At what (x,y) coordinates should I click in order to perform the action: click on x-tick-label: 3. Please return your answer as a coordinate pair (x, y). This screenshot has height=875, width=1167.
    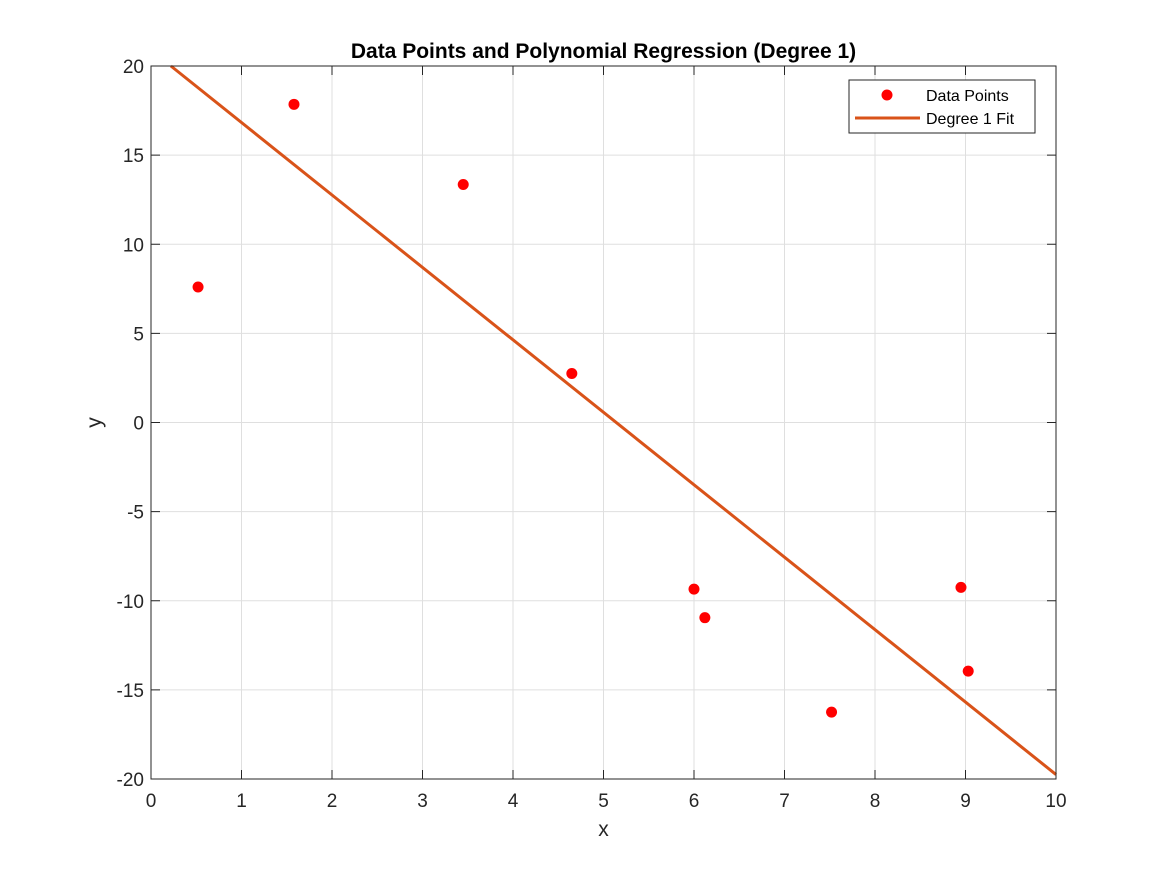
    Looking at the image, I should click on (422, 801).